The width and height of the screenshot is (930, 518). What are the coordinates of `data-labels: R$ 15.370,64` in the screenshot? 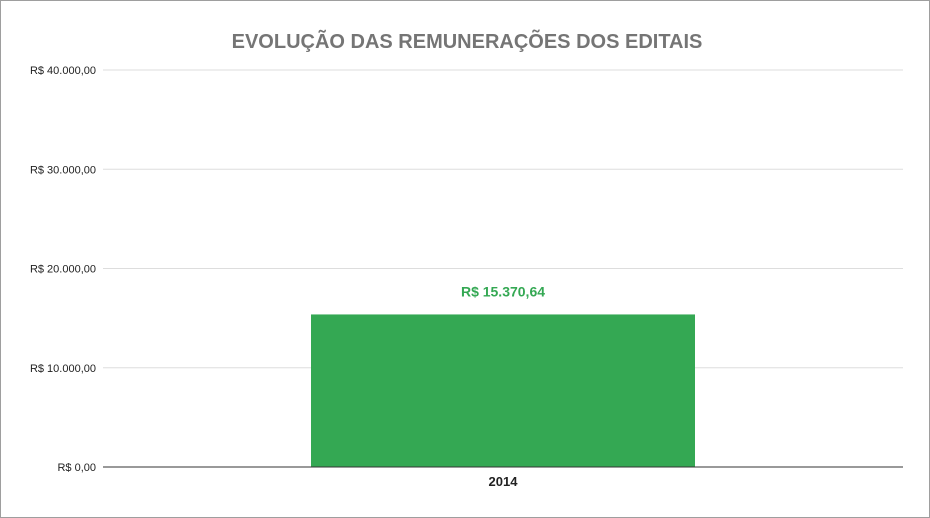 It's located at (503, 291).